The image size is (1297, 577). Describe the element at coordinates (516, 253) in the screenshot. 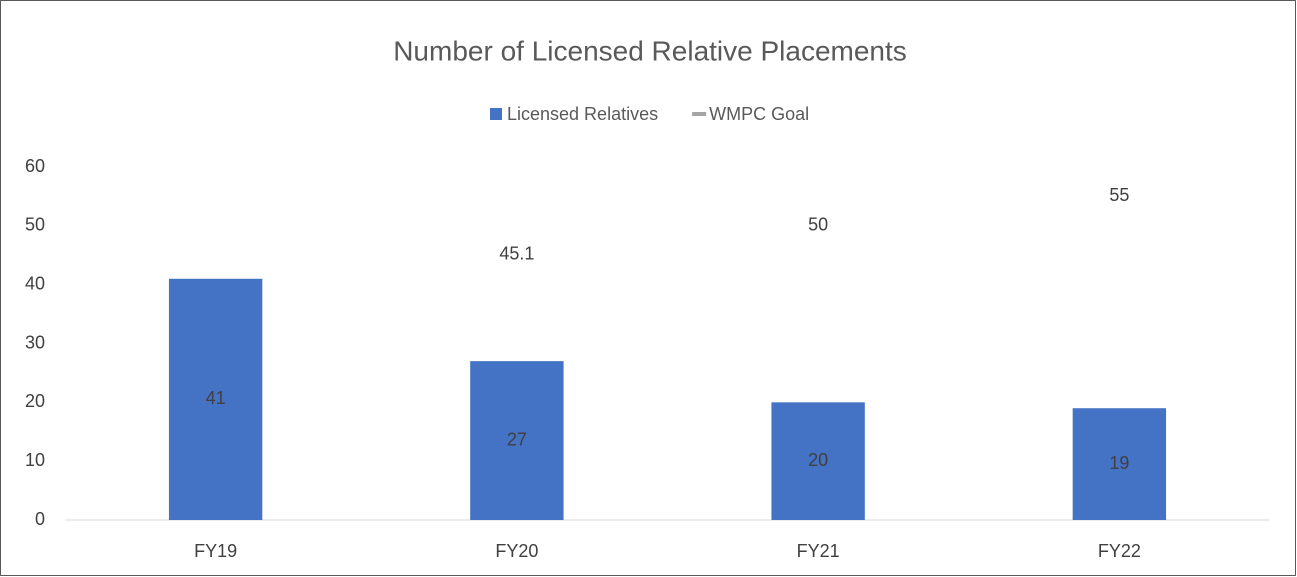

I see `data-label: 45.1` at that location.